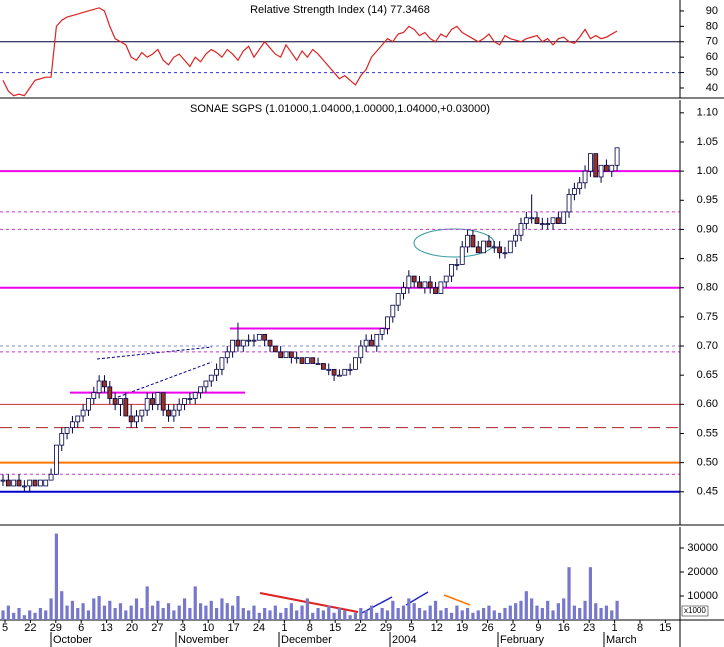  What do you see at coordinates (702, 596) in the screenshot?
I see `y-tick-label: 10000` at bounding box center [702, 596].